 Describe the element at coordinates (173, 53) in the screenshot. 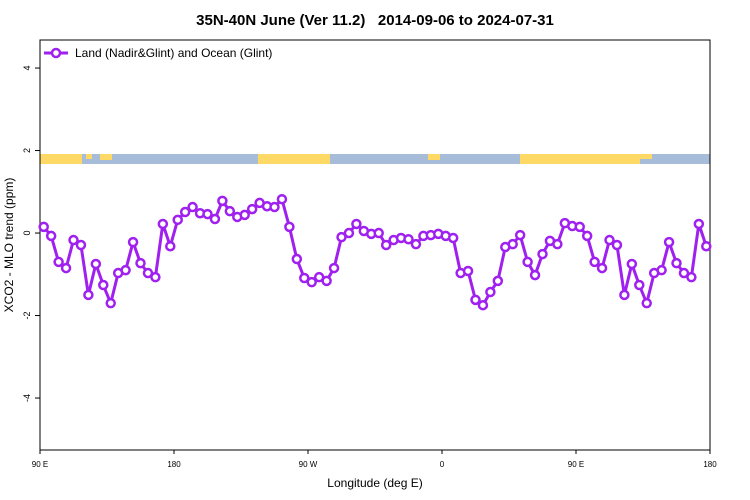

I see `legend-label: Land (Nadir&Glint) and Ocean (Glint)` at that location.